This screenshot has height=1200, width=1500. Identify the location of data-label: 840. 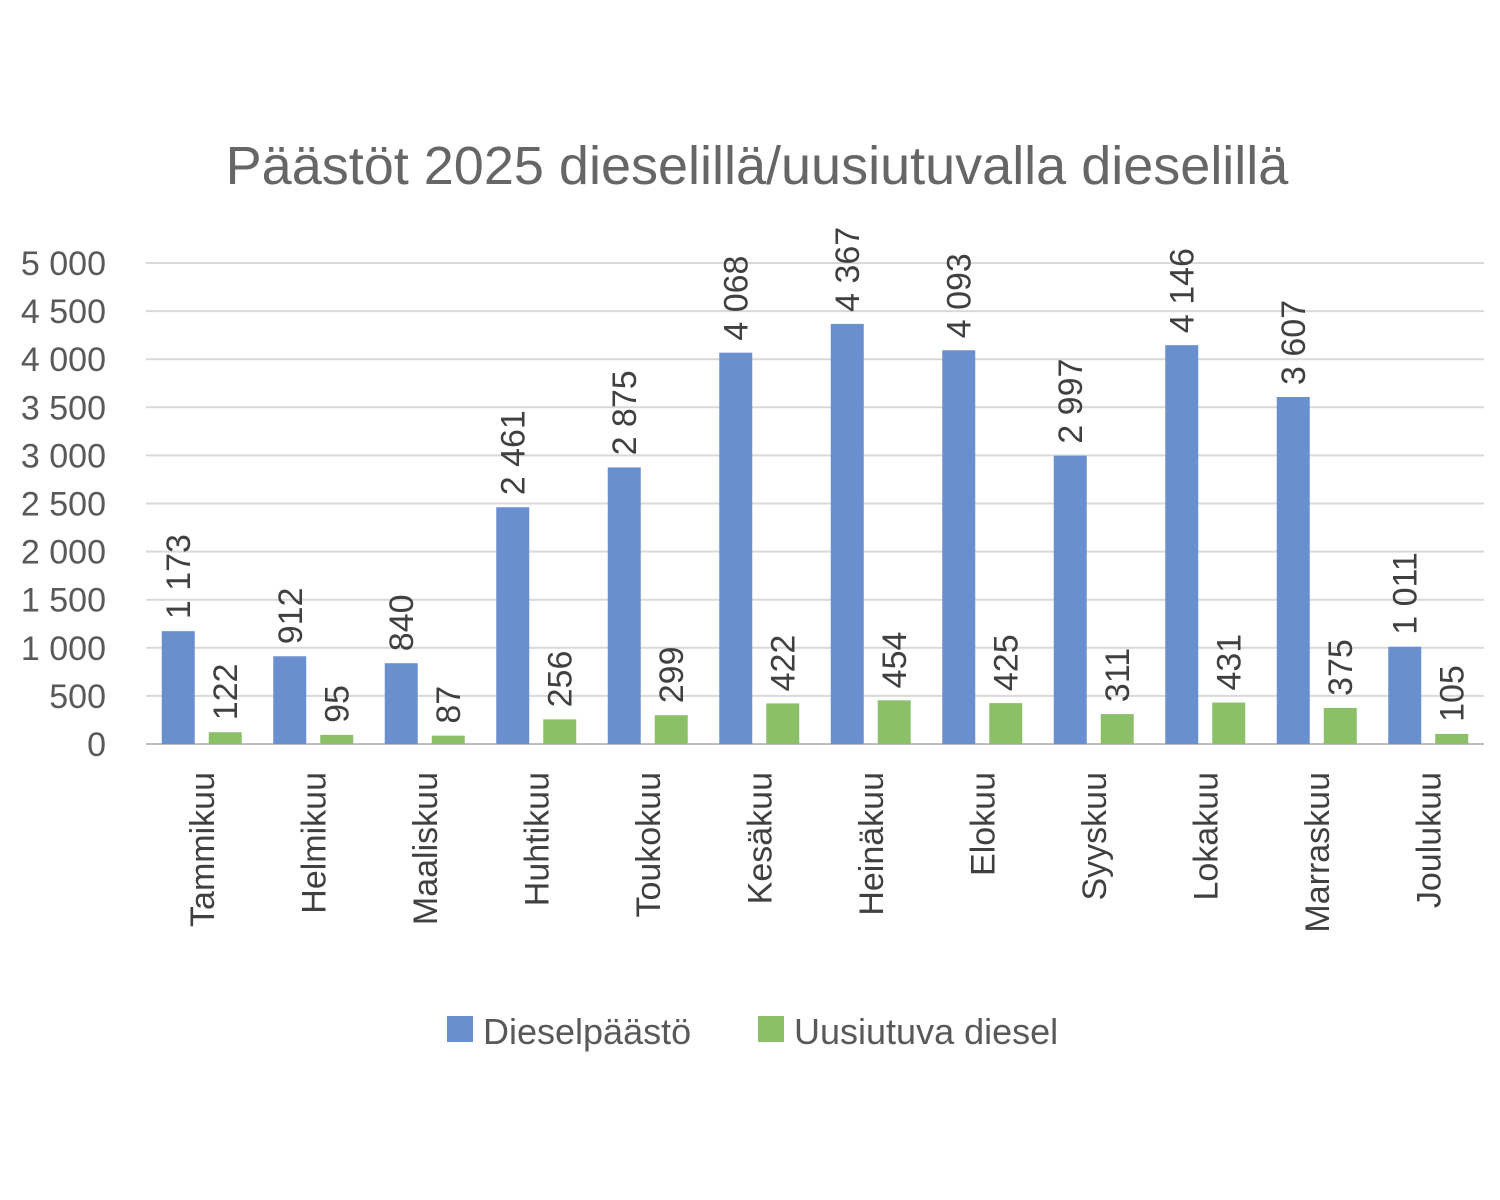
(402, 622).